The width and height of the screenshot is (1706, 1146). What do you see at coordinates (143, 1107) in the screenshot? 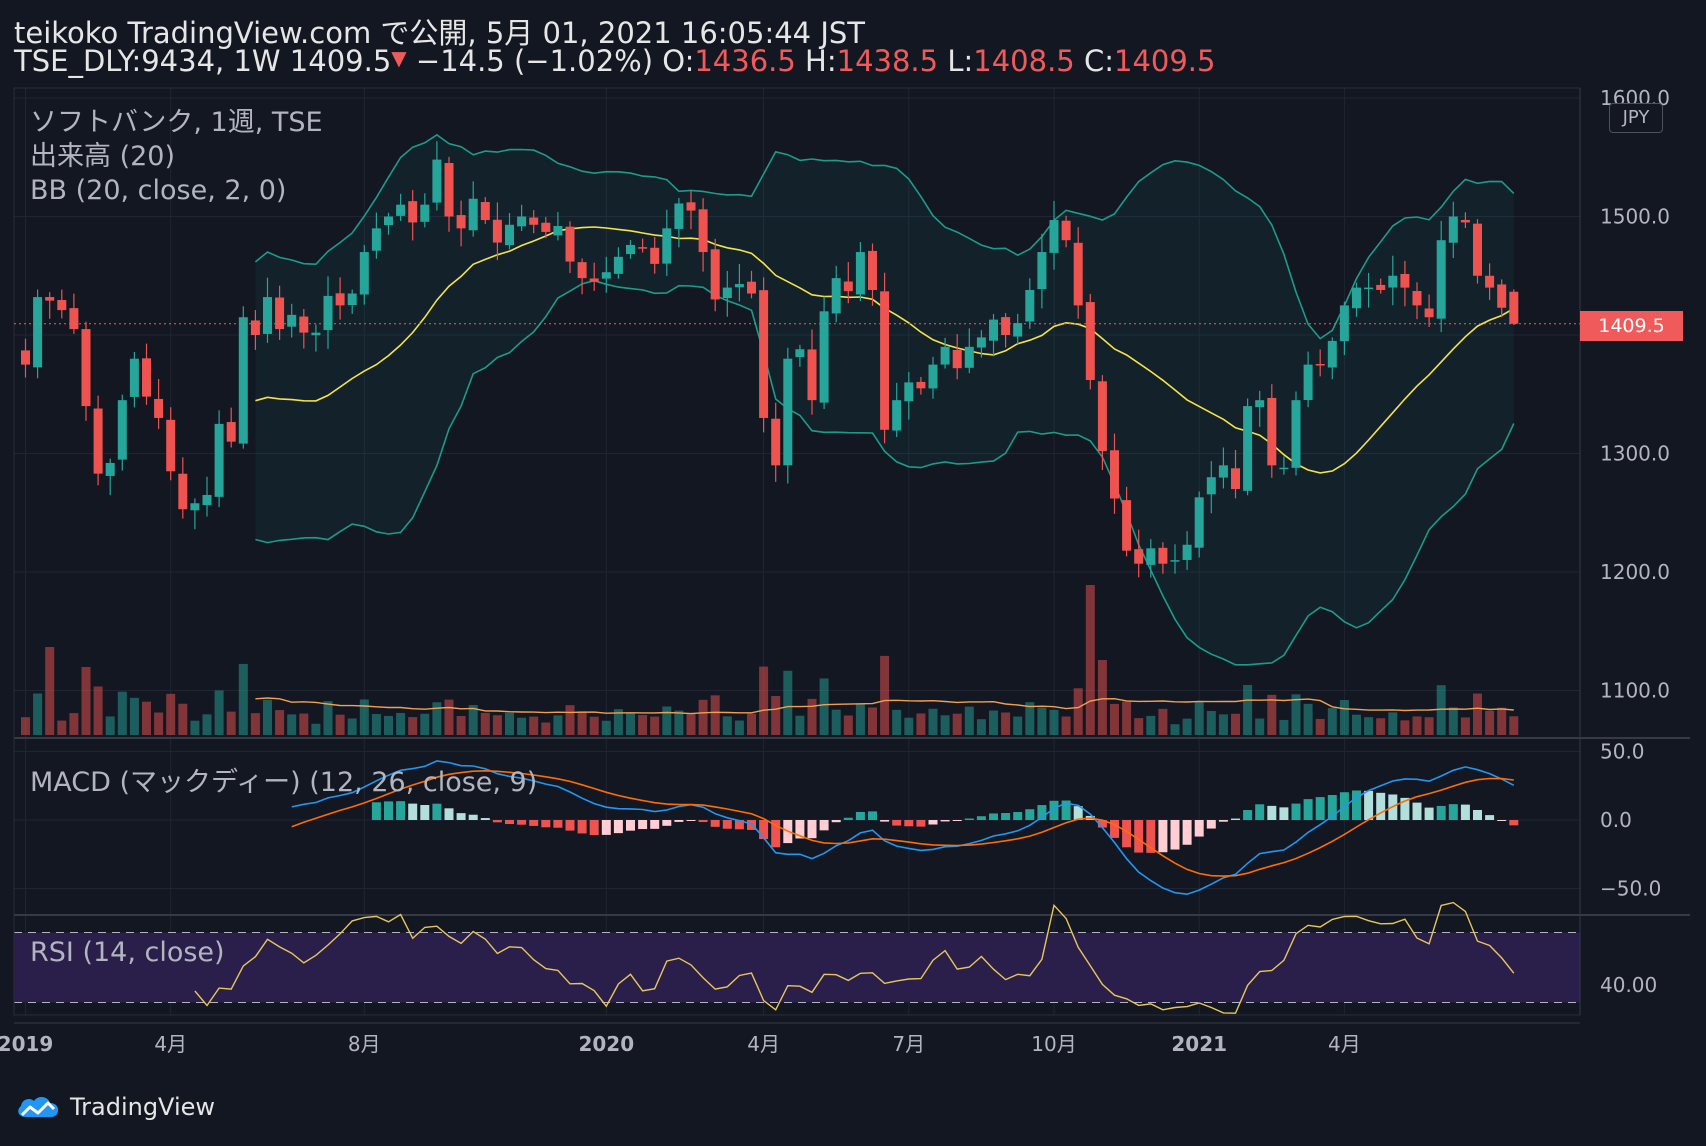
I see `brand-name: TradingView` at bounding box center [143, 1107].